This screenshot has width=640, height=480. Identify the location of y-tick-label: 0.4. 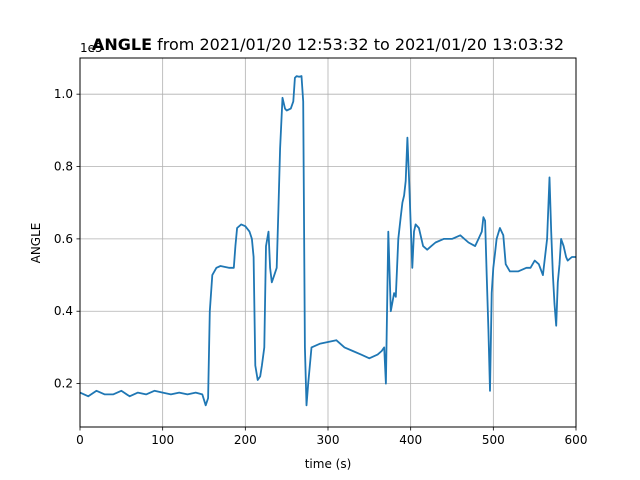
(63, 311).